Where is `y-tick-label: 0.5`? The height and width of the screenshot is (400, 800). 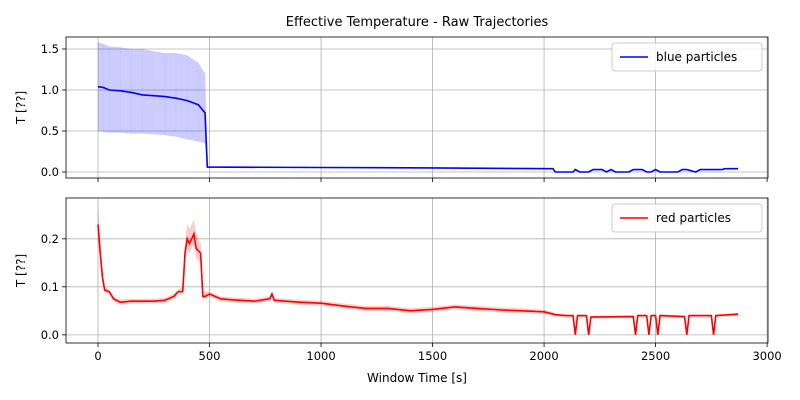 y-tick-label: 0.5 is located at coordinates (50, 131).